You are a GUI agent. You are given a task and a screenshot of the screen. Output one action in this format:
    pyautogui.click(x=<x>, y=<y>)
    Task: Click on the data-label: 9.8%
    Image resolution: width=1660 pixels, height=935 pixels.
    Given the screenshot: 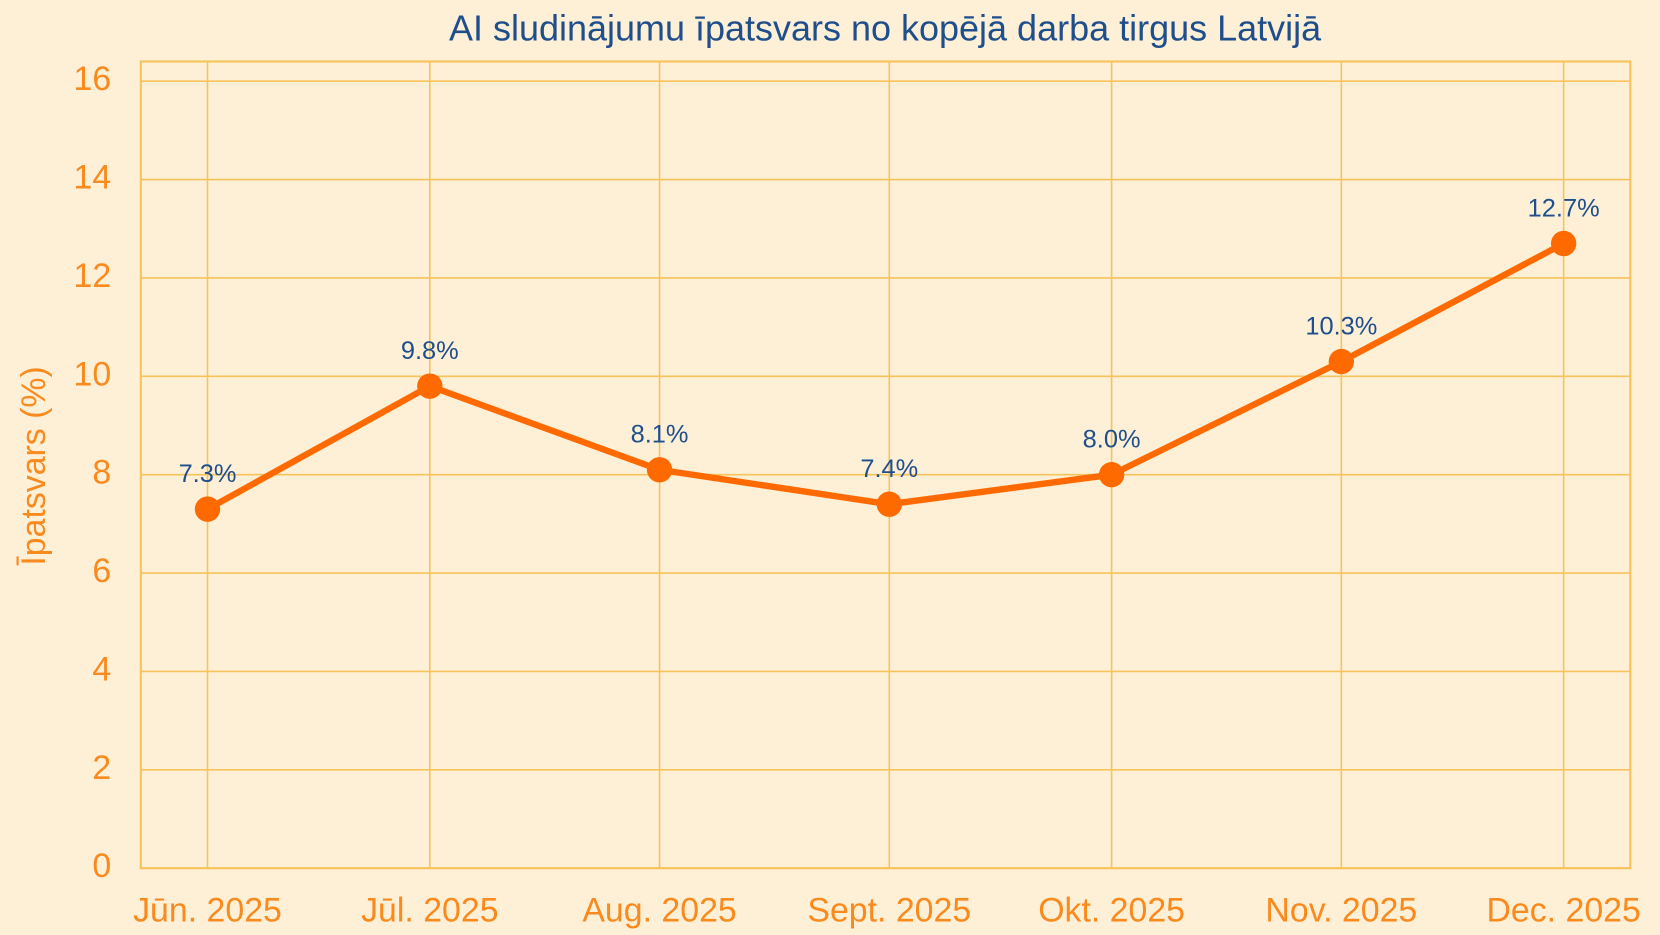 What is the action you would take?
    pyautogui.click(x=430, y=351)
    